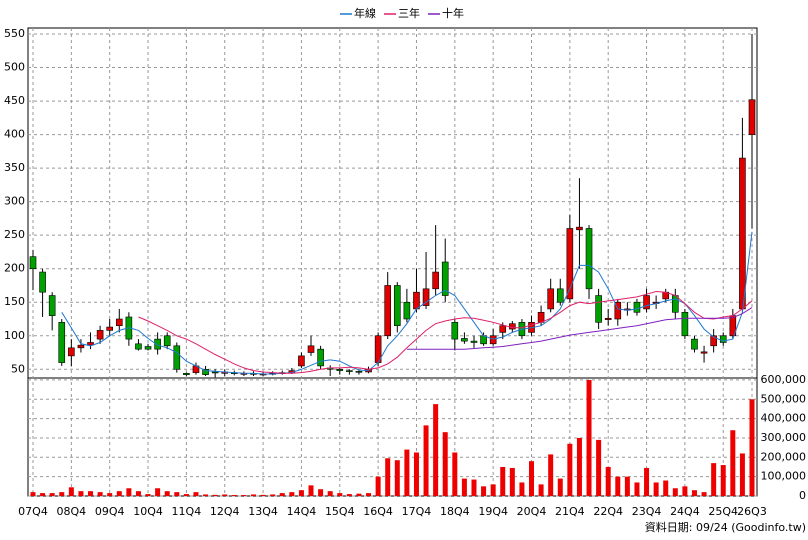 Image resolution: width=808 pixels, height=540 pixels. What do you see at coordinates (14, 234) in the screenshot?
I see `y-tick-label: 250` at bounding box center [14, 234].